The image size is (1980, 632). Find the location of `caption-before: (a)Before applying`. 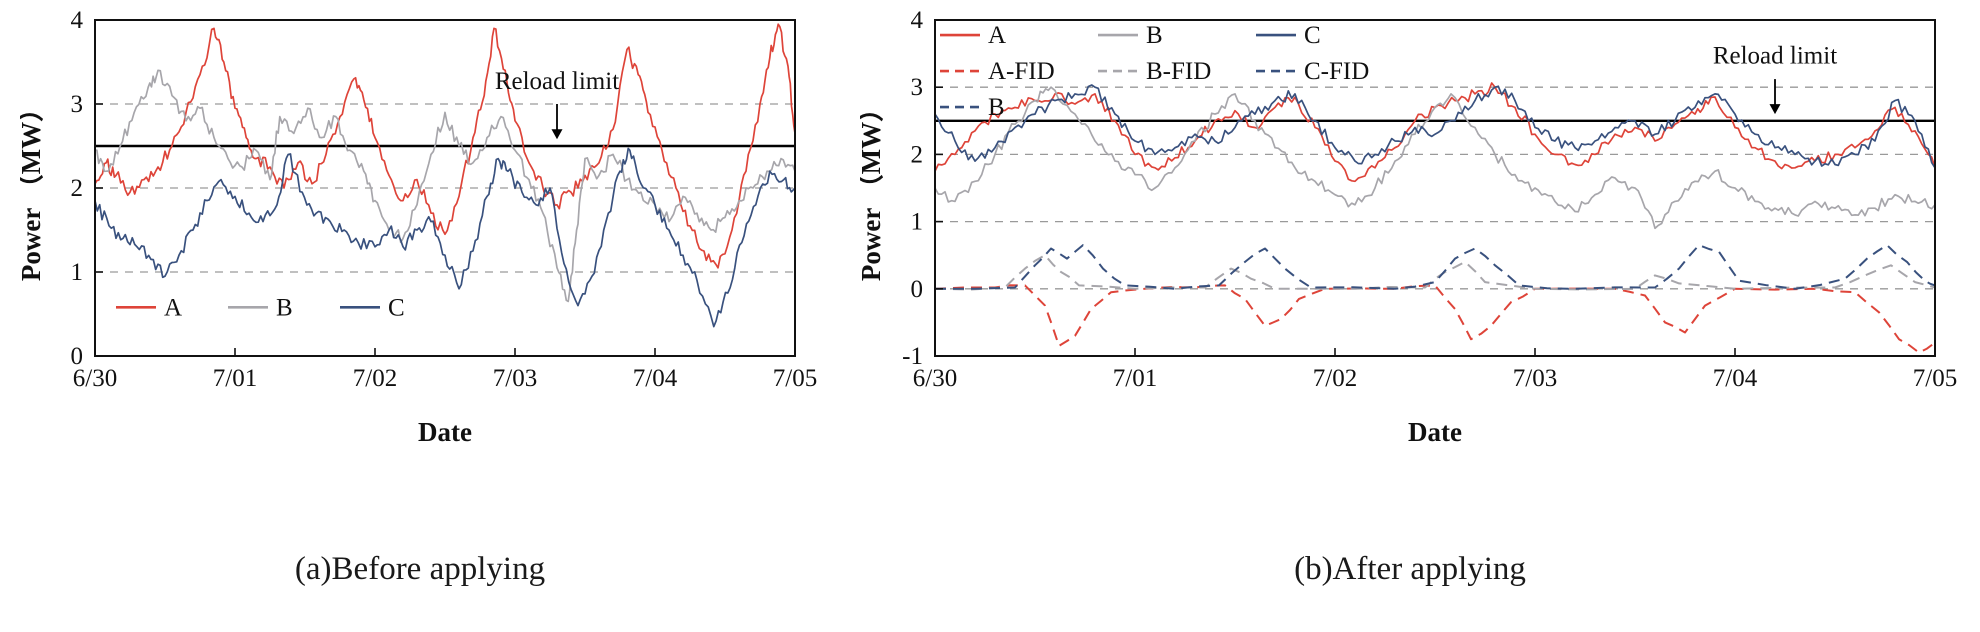

caption-before: (a)Before applying is located at coordinates (420, 569).